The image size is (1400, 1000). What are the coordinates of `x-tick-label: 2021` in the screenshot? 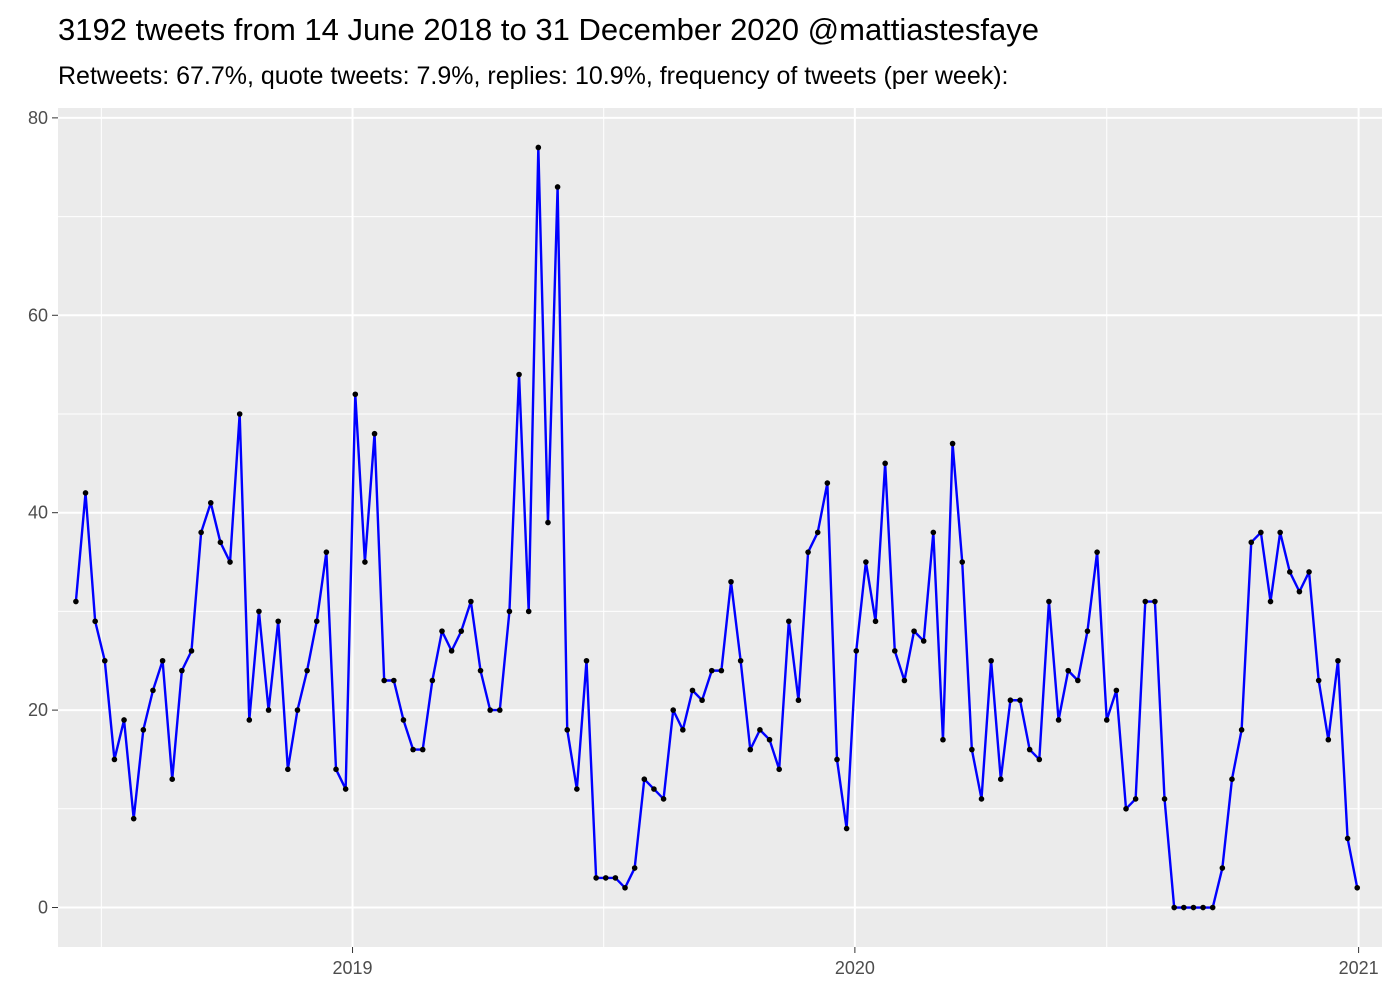 It's located at (1359, 968).